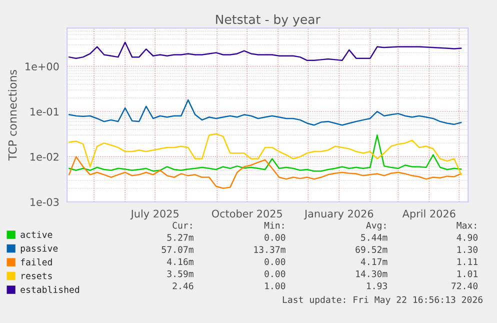 The height and width of the screenshot is (323, 497). What do you see at coordinates (372, 274) in the screenshot?
I see `text: 14.30m` at bounding box center [372, 274].